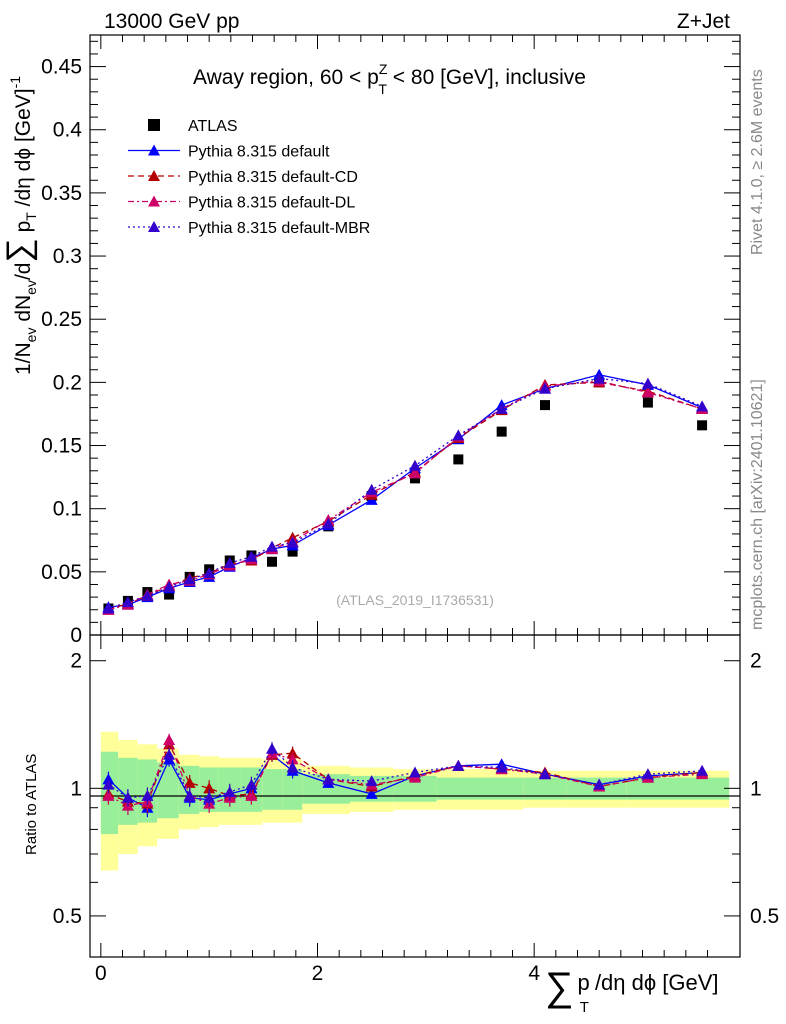  What do you see at coordinates (764, 916) in the screenshot?
I see `ratio-tick-label-right: 0.5` at bounding box center [764, 916].